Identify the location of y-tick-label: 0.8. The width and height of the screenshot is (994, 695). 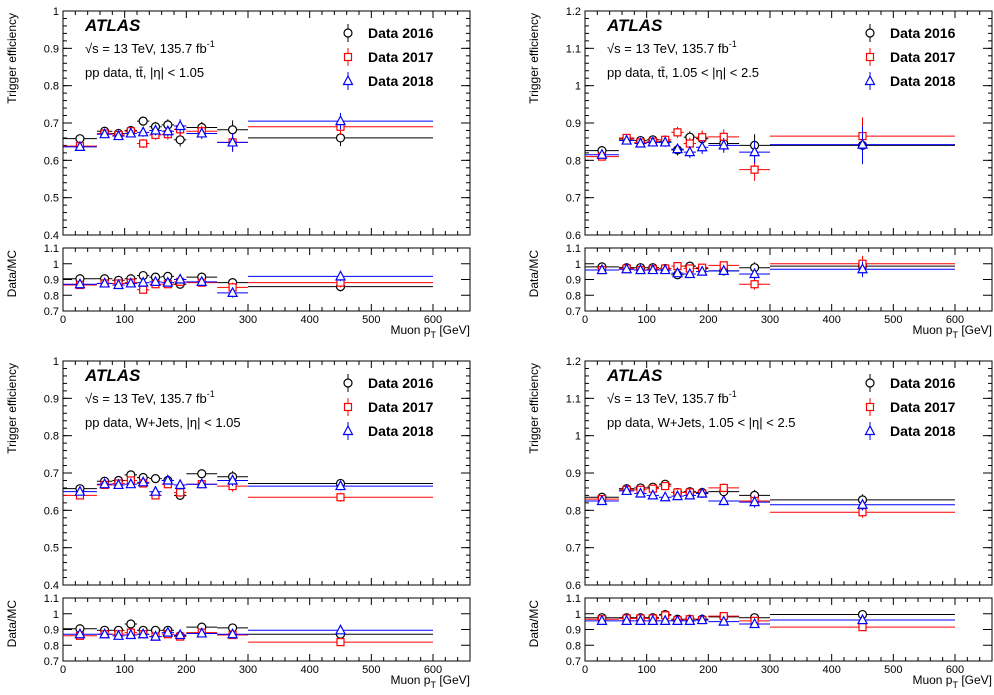
(51, 437).